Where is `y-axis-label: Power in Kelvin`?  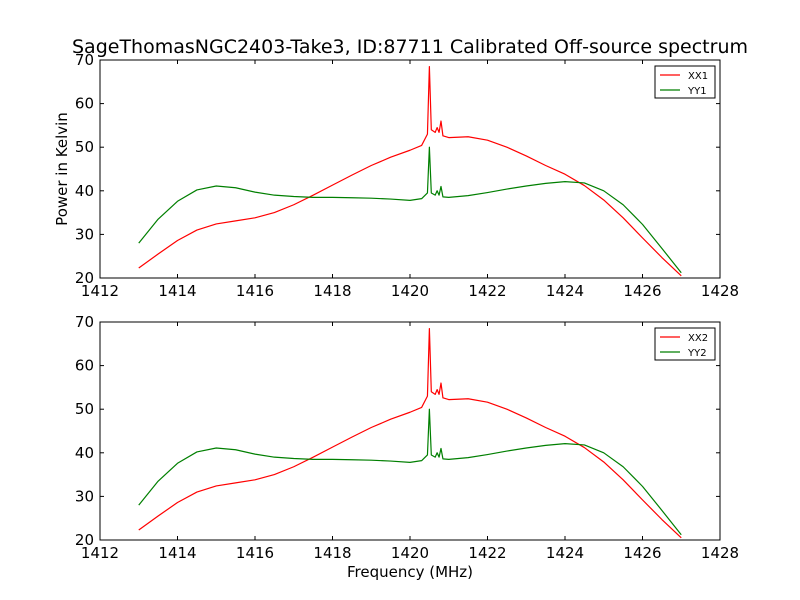 y-axis-label: Power in Kelvin is located at coordinates (62, 169).